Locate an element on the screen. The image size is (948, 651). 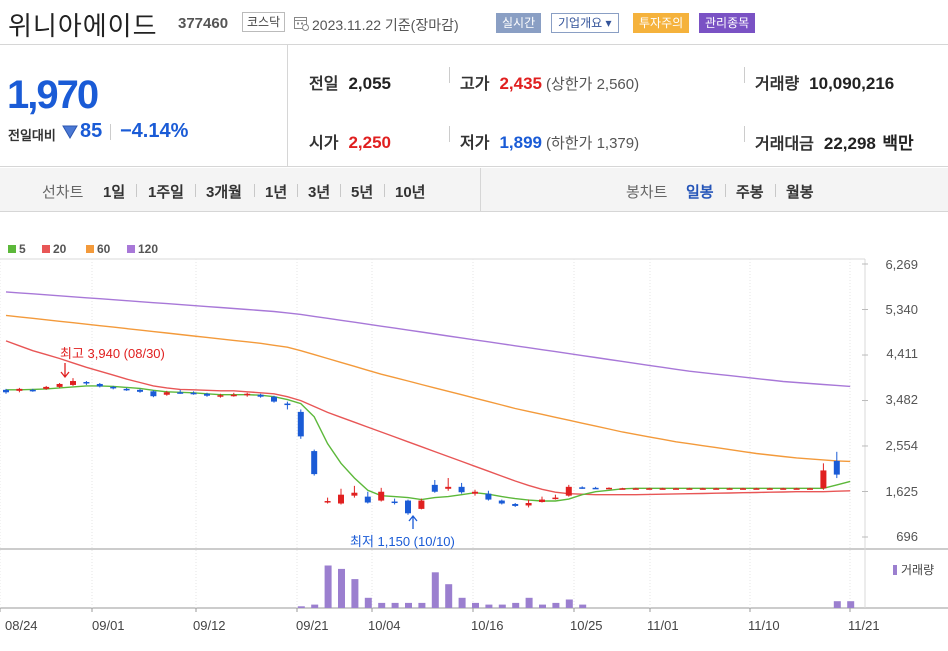
volume-cell: 거래량 10,090,216 is located at coordinates (825, 83).